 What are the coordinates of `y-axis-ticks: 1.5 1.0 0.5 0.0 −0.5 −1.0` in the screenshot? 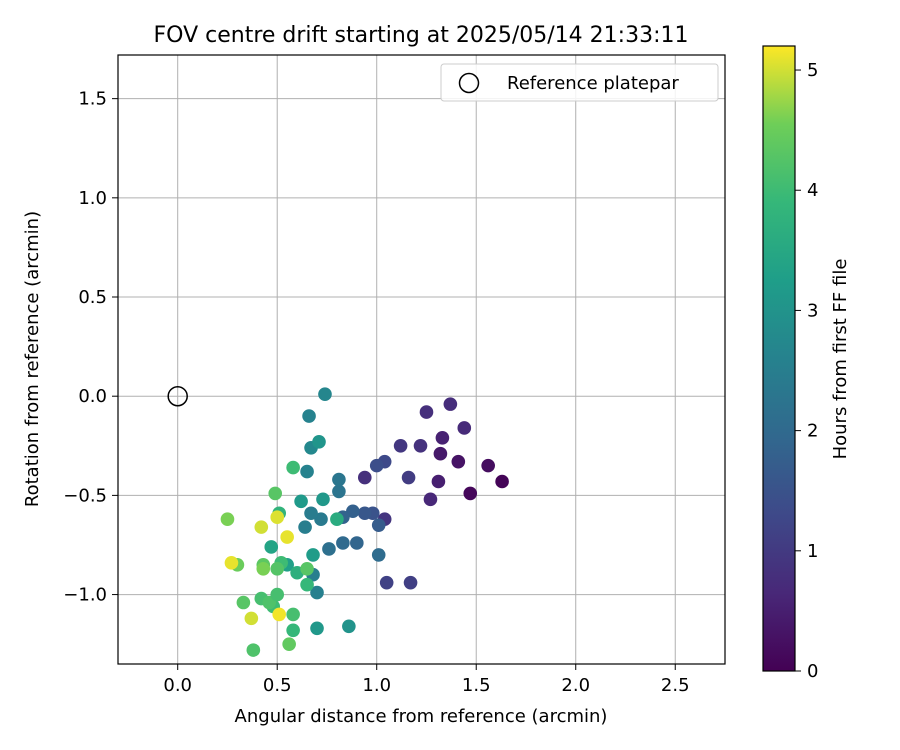 It's located at (90, 347).